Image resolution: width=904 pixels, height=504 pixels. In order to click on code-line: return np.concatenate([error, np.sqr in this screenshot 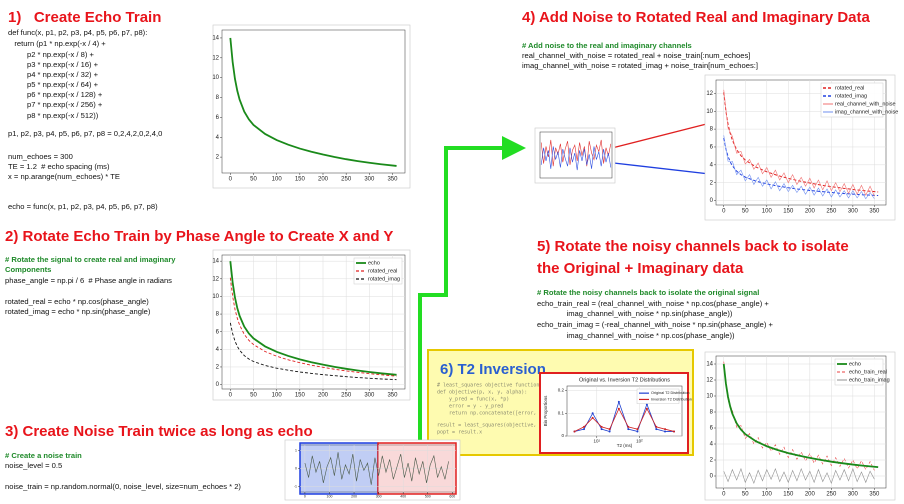, I will do `click(497, 414)`.